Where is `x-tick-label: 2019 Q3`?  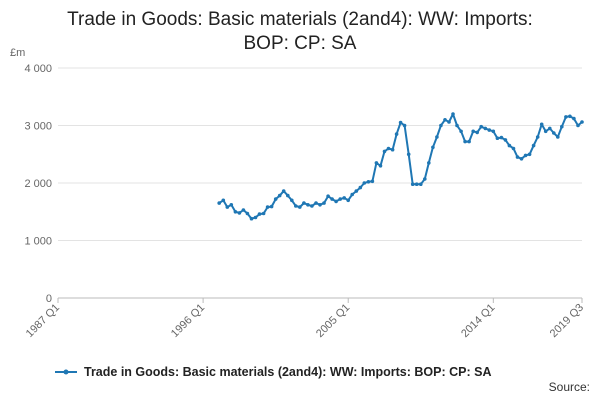 x-tick-label: 2019 Q3 is located at coordinates (567, 321).